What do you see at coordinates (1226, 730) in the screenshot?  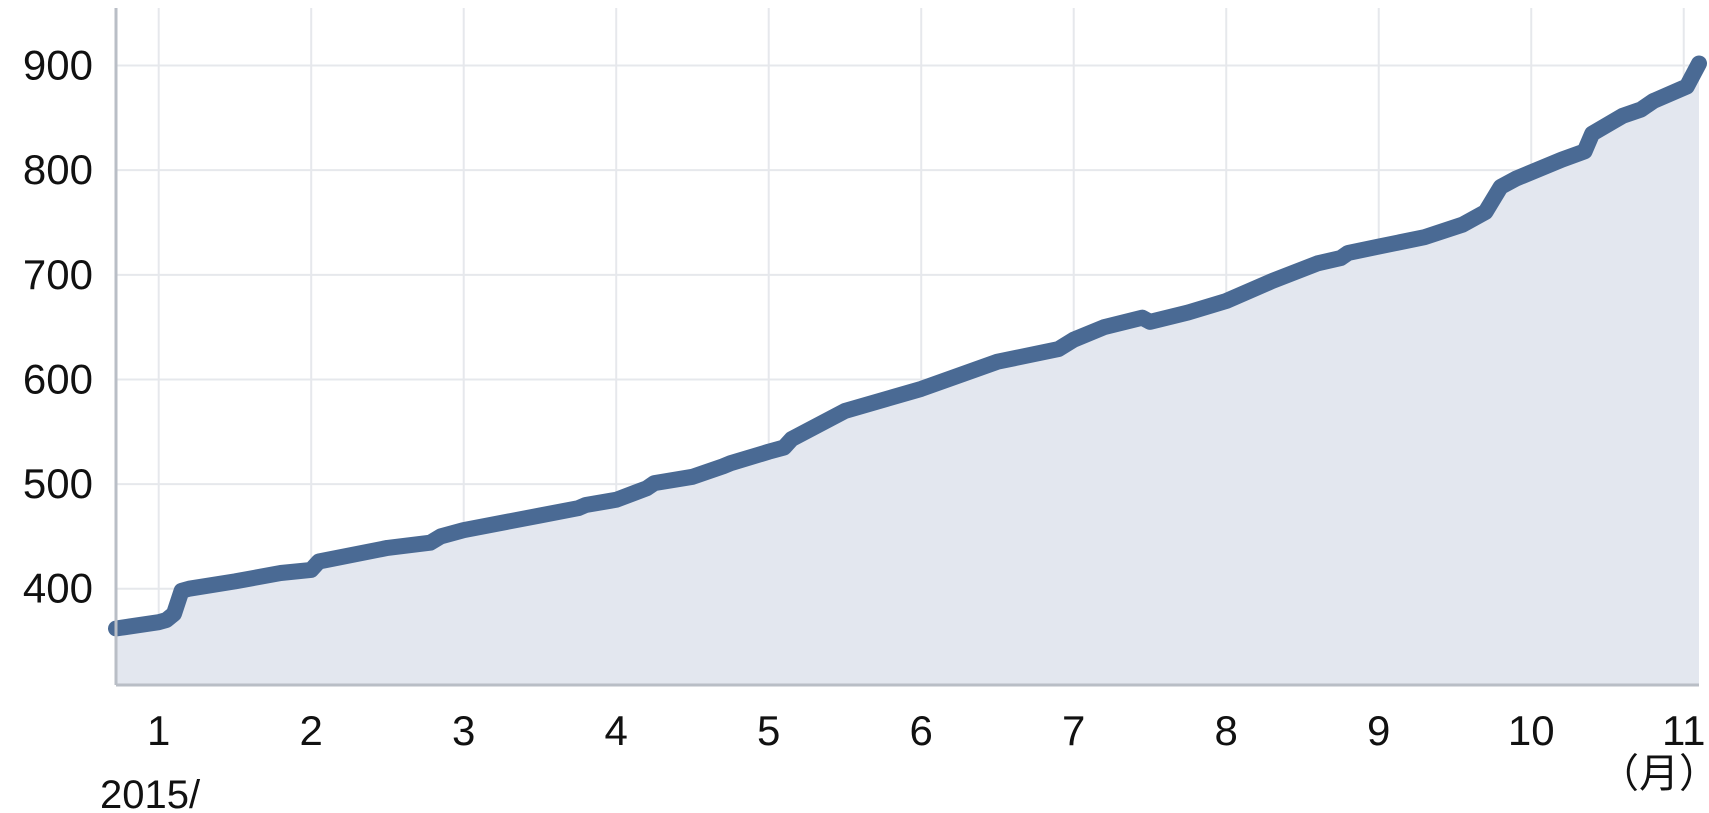 I see `x-tick-label: 8` at bounding box center [1226, 730].